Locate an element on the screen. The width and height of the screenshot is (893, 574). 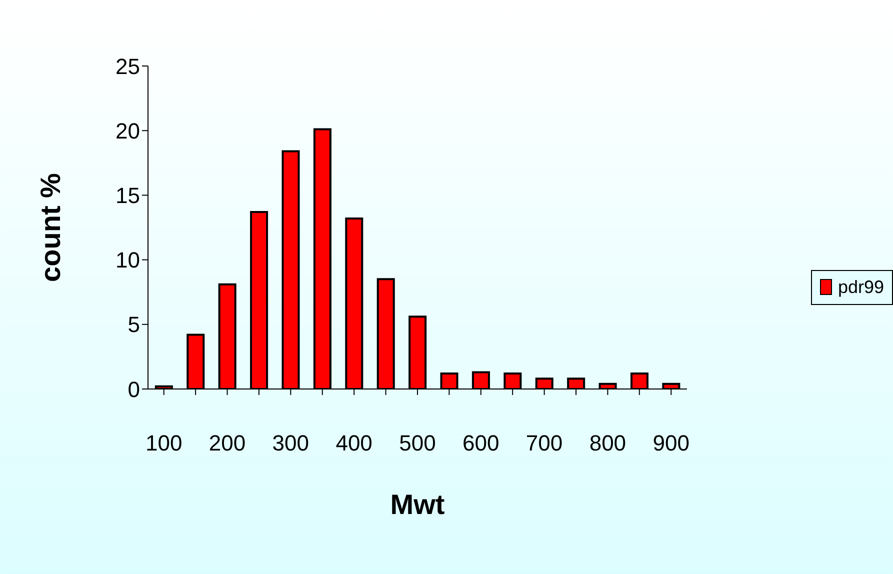
x-tick-label: 100 is located at coordinates (163, 443).